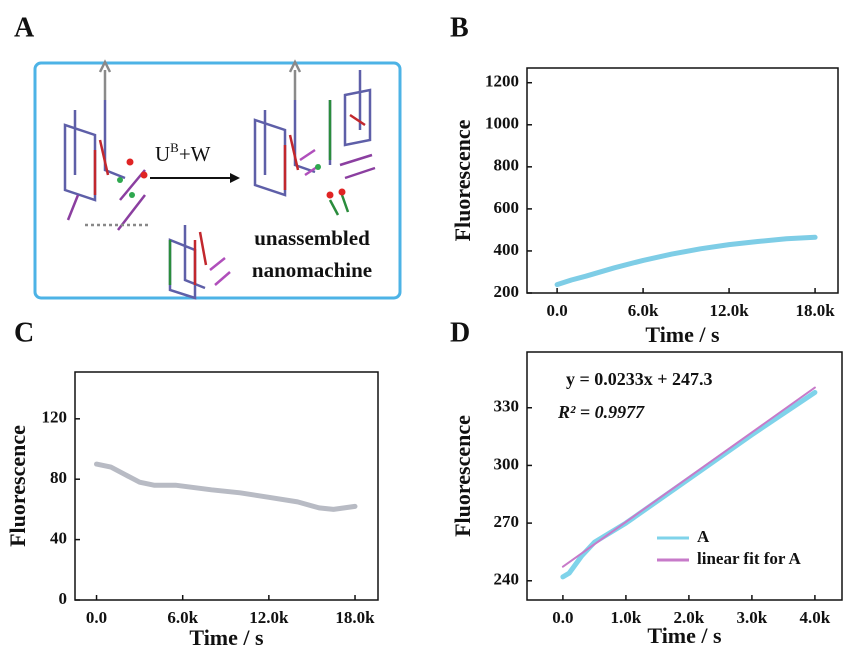 This screenshot has width=848, height=653. What do you see at coordinates (507, 165) in the screenshot?
I see `y-tick-label: 800` at bounding box center [507, 165].